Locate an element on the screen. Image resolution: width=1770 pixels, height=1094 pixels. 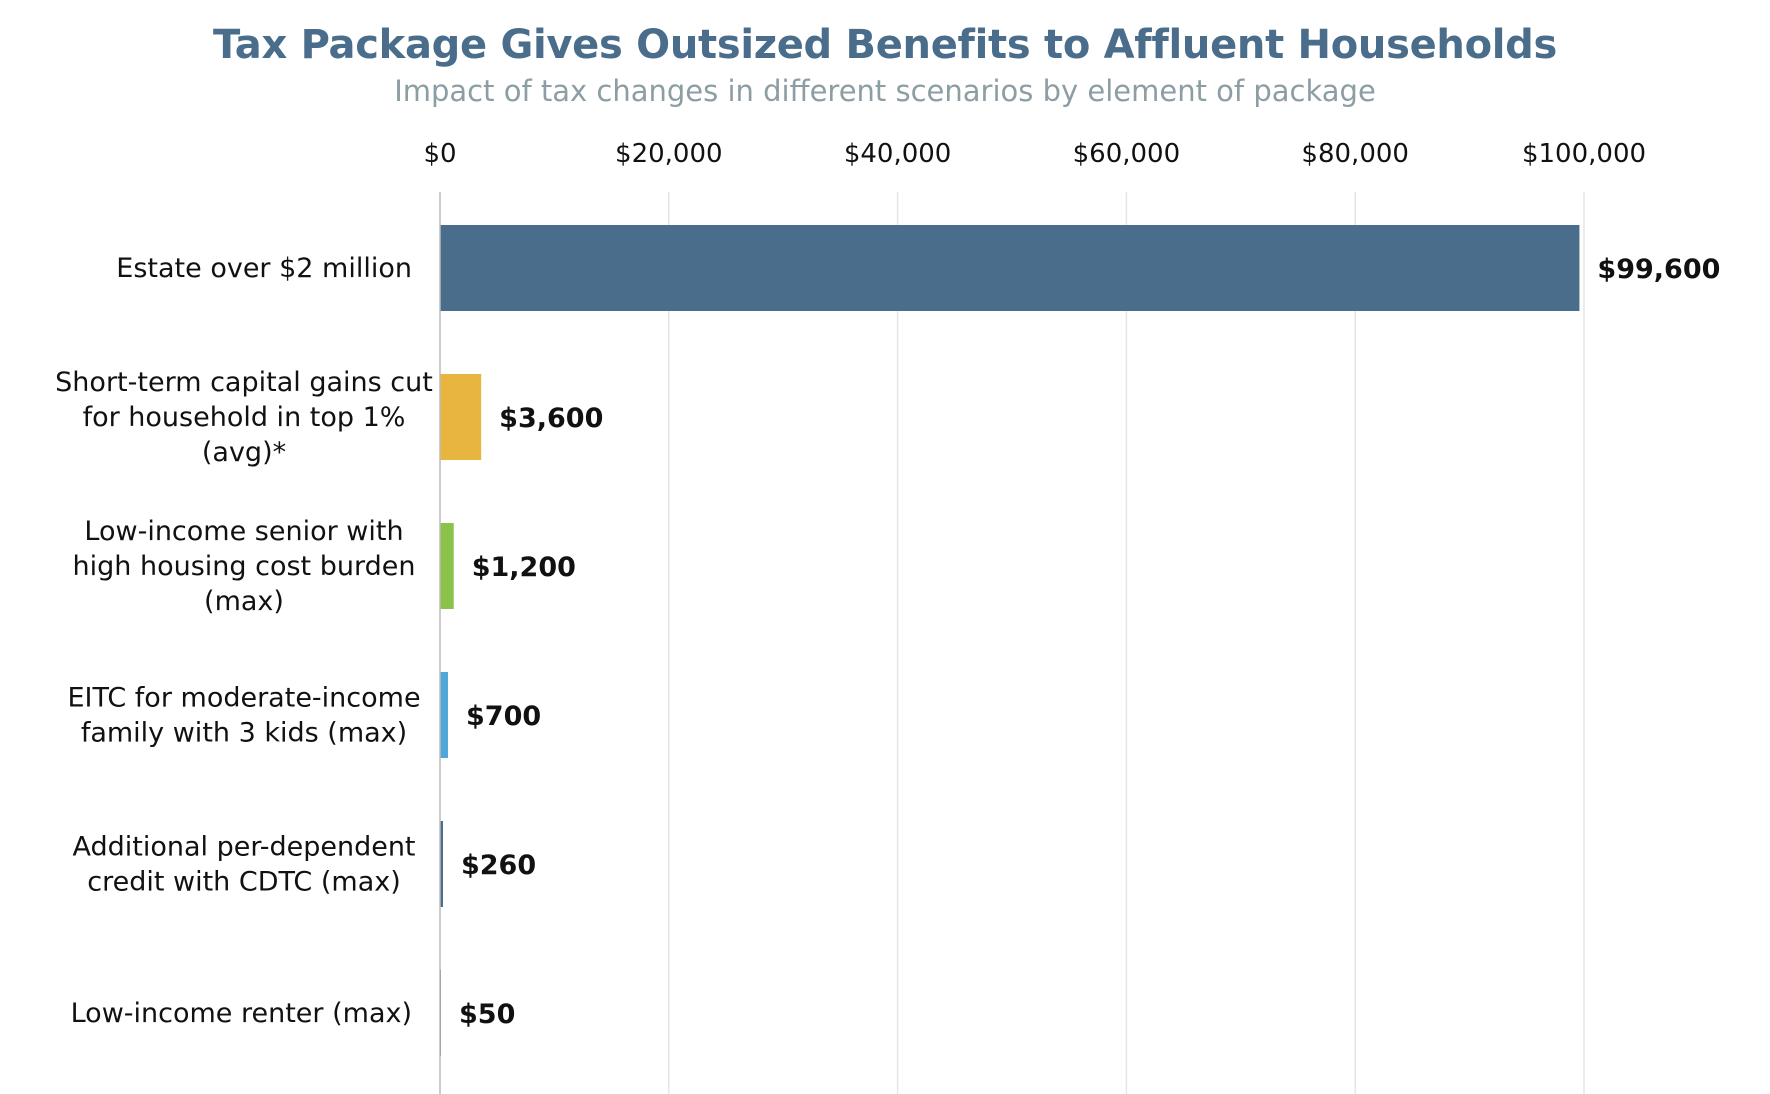
category-label: credit with CDTC (max) is located at coordinates (244, 882).